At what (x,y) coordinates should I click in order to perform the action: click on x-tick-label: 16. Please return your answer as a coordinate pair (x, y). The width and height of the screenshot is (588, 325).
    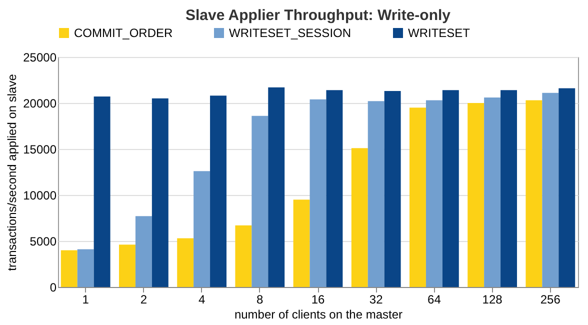
    Looking at the image, I should click on (318, 299).